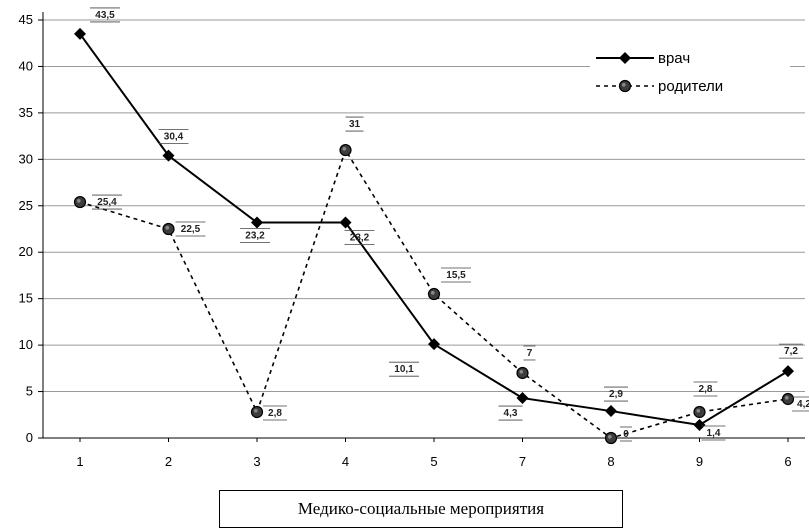  I want to click on x-tick-label-2: 2, so click(168, 461).